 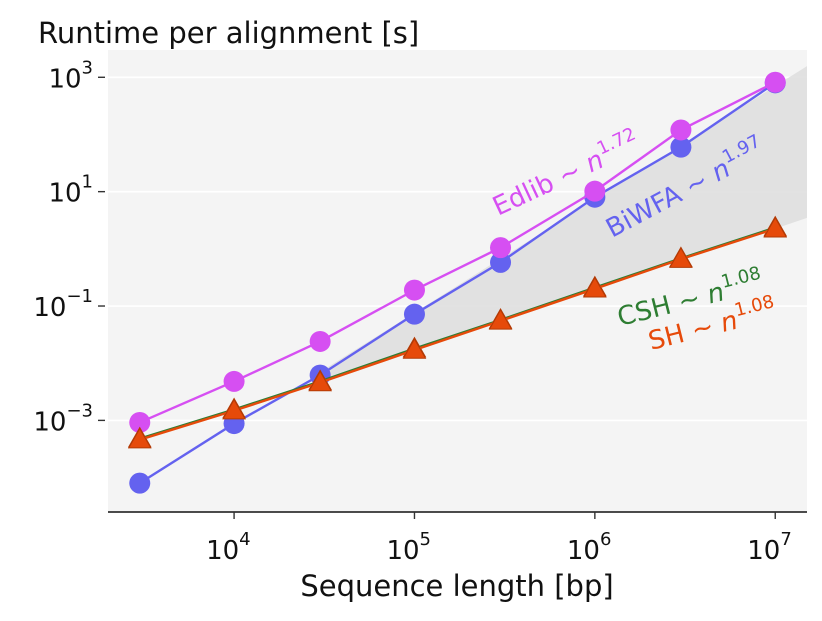 I want to click on y-tick-label: 10³, so click(x=70, y=75).